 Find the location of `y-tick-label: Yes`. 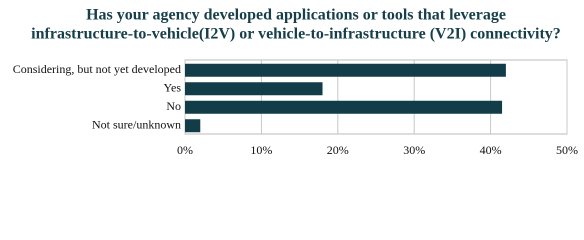

y-tick-label: Yes is located at coordinates (173, 88).